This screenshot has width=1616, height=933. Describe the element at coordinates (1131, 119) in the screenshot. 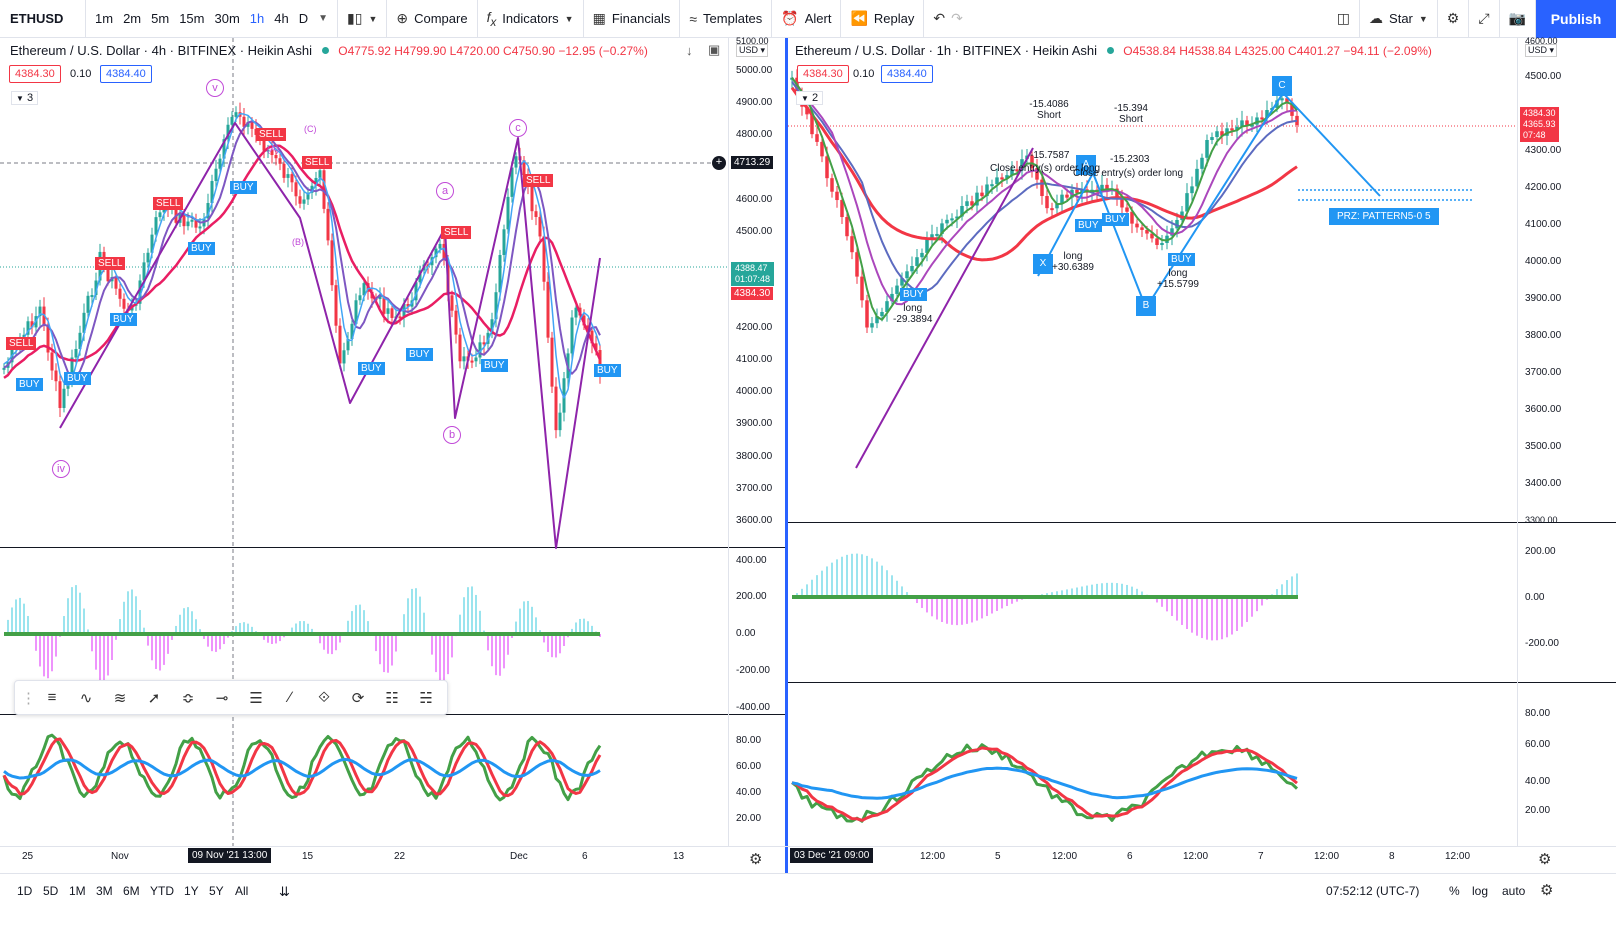

I see `trade-label: Short` at that location.